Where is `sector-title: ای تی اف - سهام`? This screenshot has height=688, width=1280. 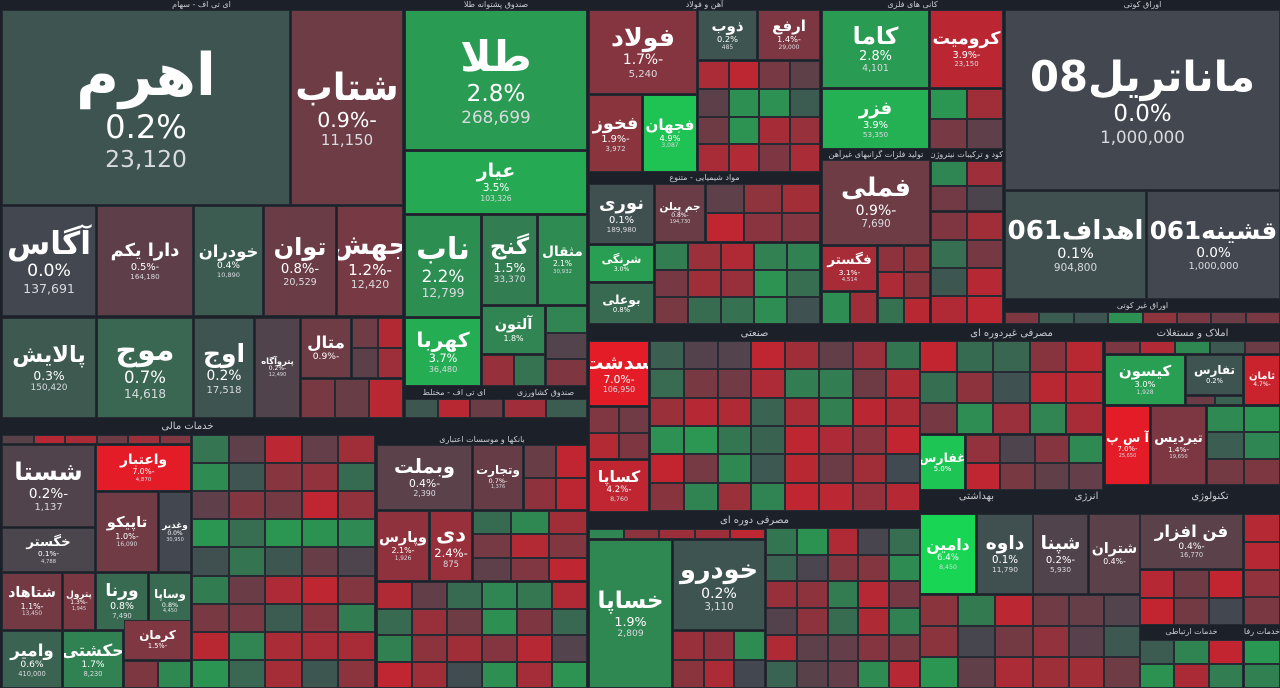 sector-title: ای تی اف - سهام is located at coordinates (201, 5).